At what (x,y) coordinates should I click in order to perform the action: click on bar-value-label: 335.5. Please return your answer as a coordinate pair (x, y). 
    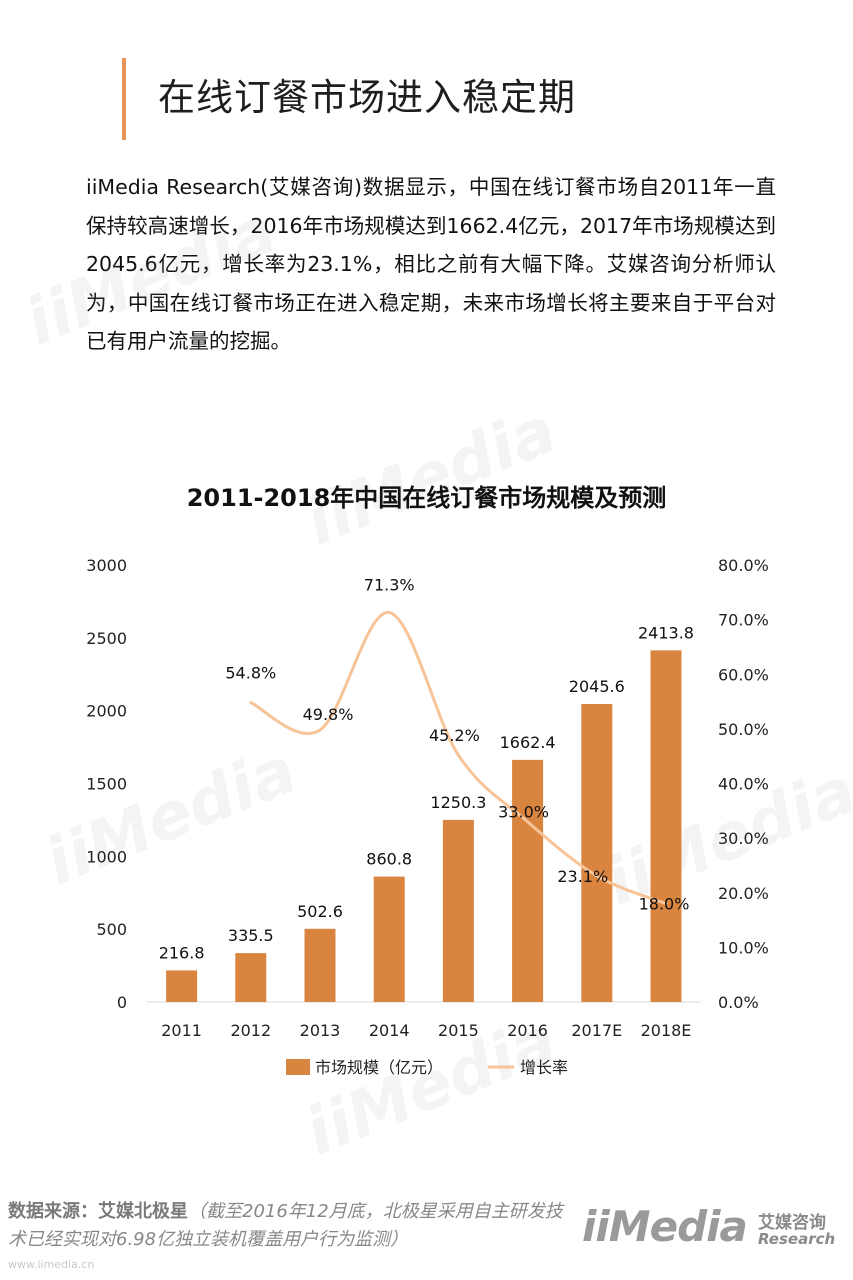
    Looking at the image, I should click on (251, 935).